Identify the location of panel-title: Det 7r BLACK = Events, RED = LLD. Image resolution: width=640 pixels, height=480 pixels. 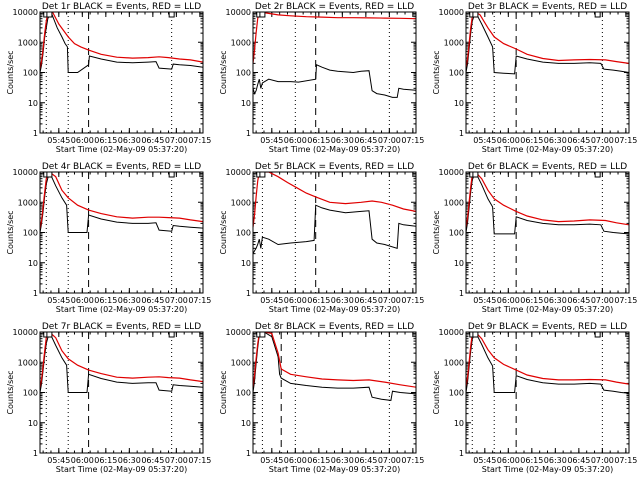
(121, 327).